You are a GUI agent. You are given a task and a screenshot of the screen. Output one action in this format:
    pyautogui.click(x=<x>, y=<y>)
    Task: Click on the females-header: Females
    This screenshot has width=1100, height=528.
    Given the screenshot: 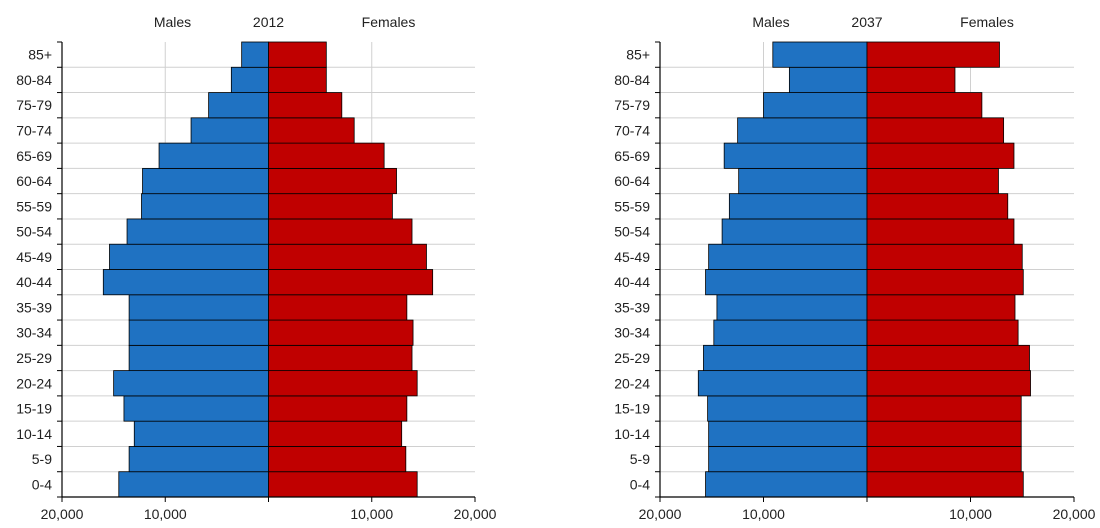 What is the action you would take?
    pyautogui.click(x=987, y=22)
    